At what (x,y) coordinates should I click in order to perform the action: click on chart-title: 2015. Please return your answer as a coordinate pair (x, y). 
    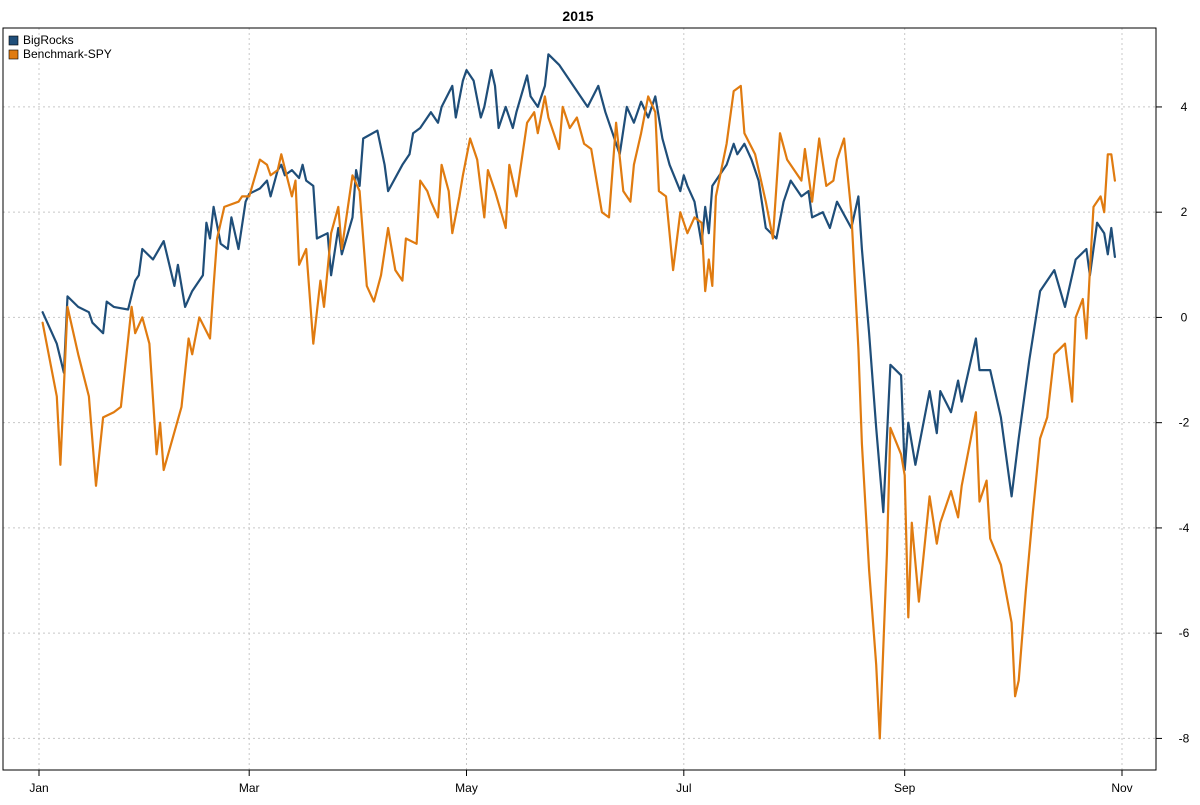
    Looking at the image, I should click on (577, 16).